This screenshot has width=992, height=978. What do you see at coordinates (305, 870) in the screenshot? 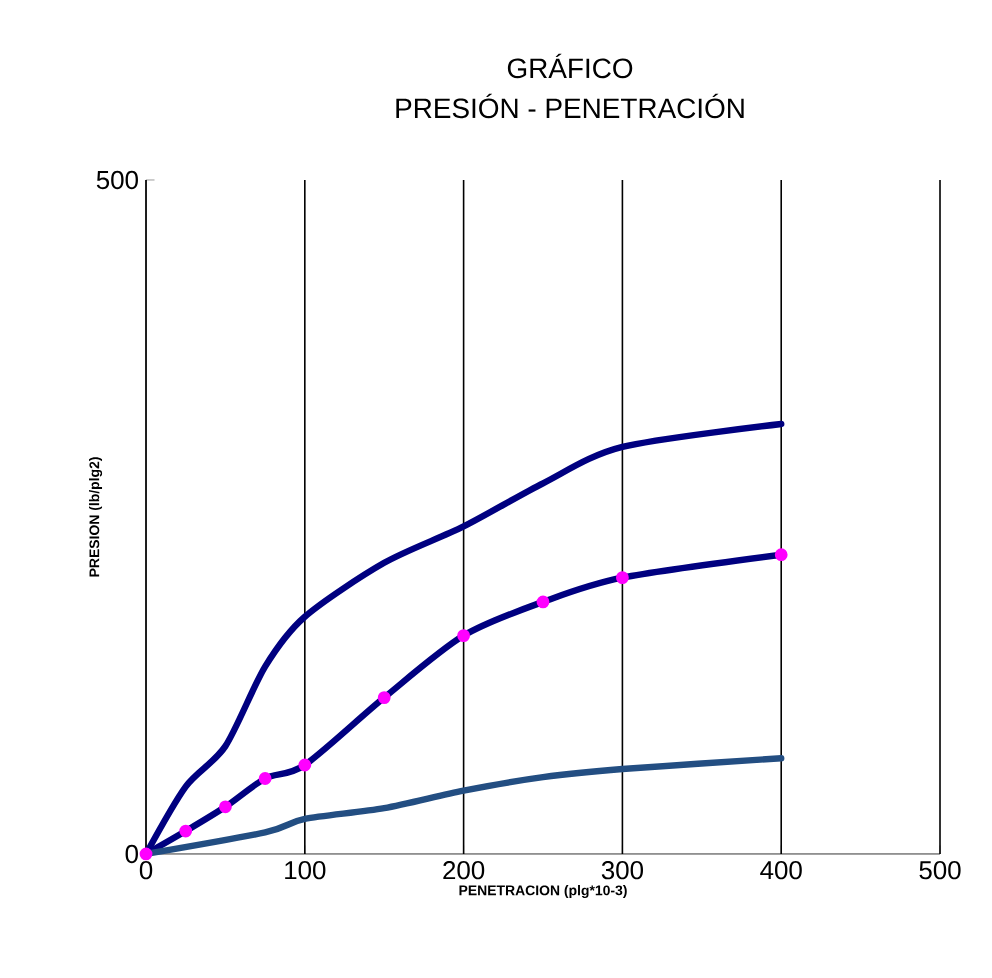
I see `x-tick-label: 100` at bounding box center [305, 870].